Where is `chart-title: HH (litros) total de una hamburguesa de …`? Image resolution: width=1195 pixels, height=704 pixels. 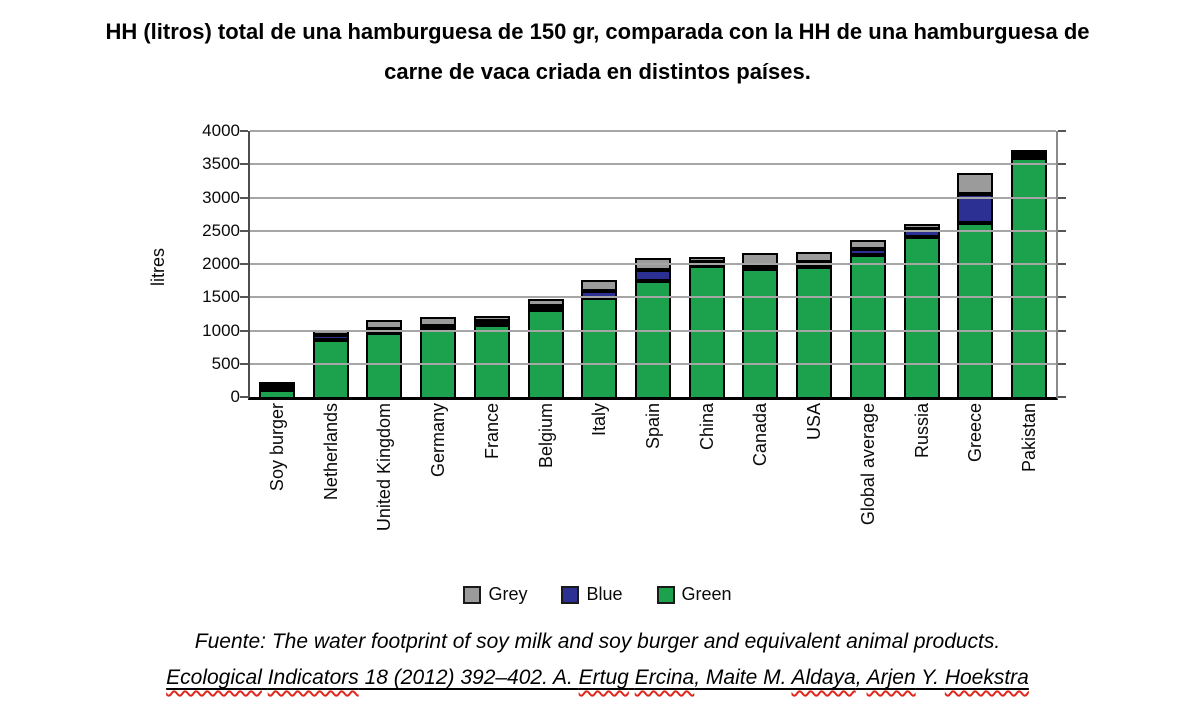 chart-title: HH (litros) total de una hamburguesa de … is located at coordinates (597, 52).